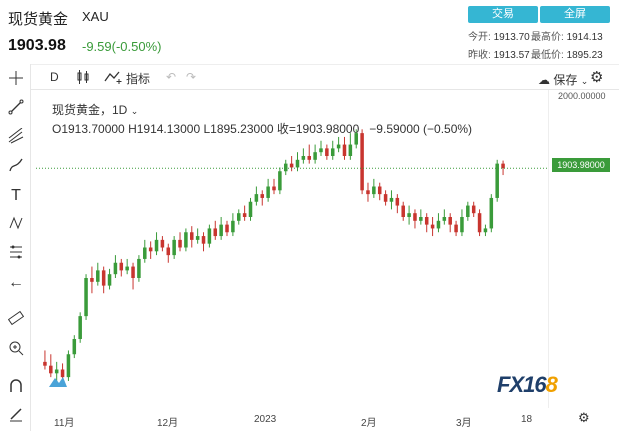  What do you see at coordinates (191, 77) in the screenshot?
I see `redo-icon: ↷` at bounding box center [191, 77].